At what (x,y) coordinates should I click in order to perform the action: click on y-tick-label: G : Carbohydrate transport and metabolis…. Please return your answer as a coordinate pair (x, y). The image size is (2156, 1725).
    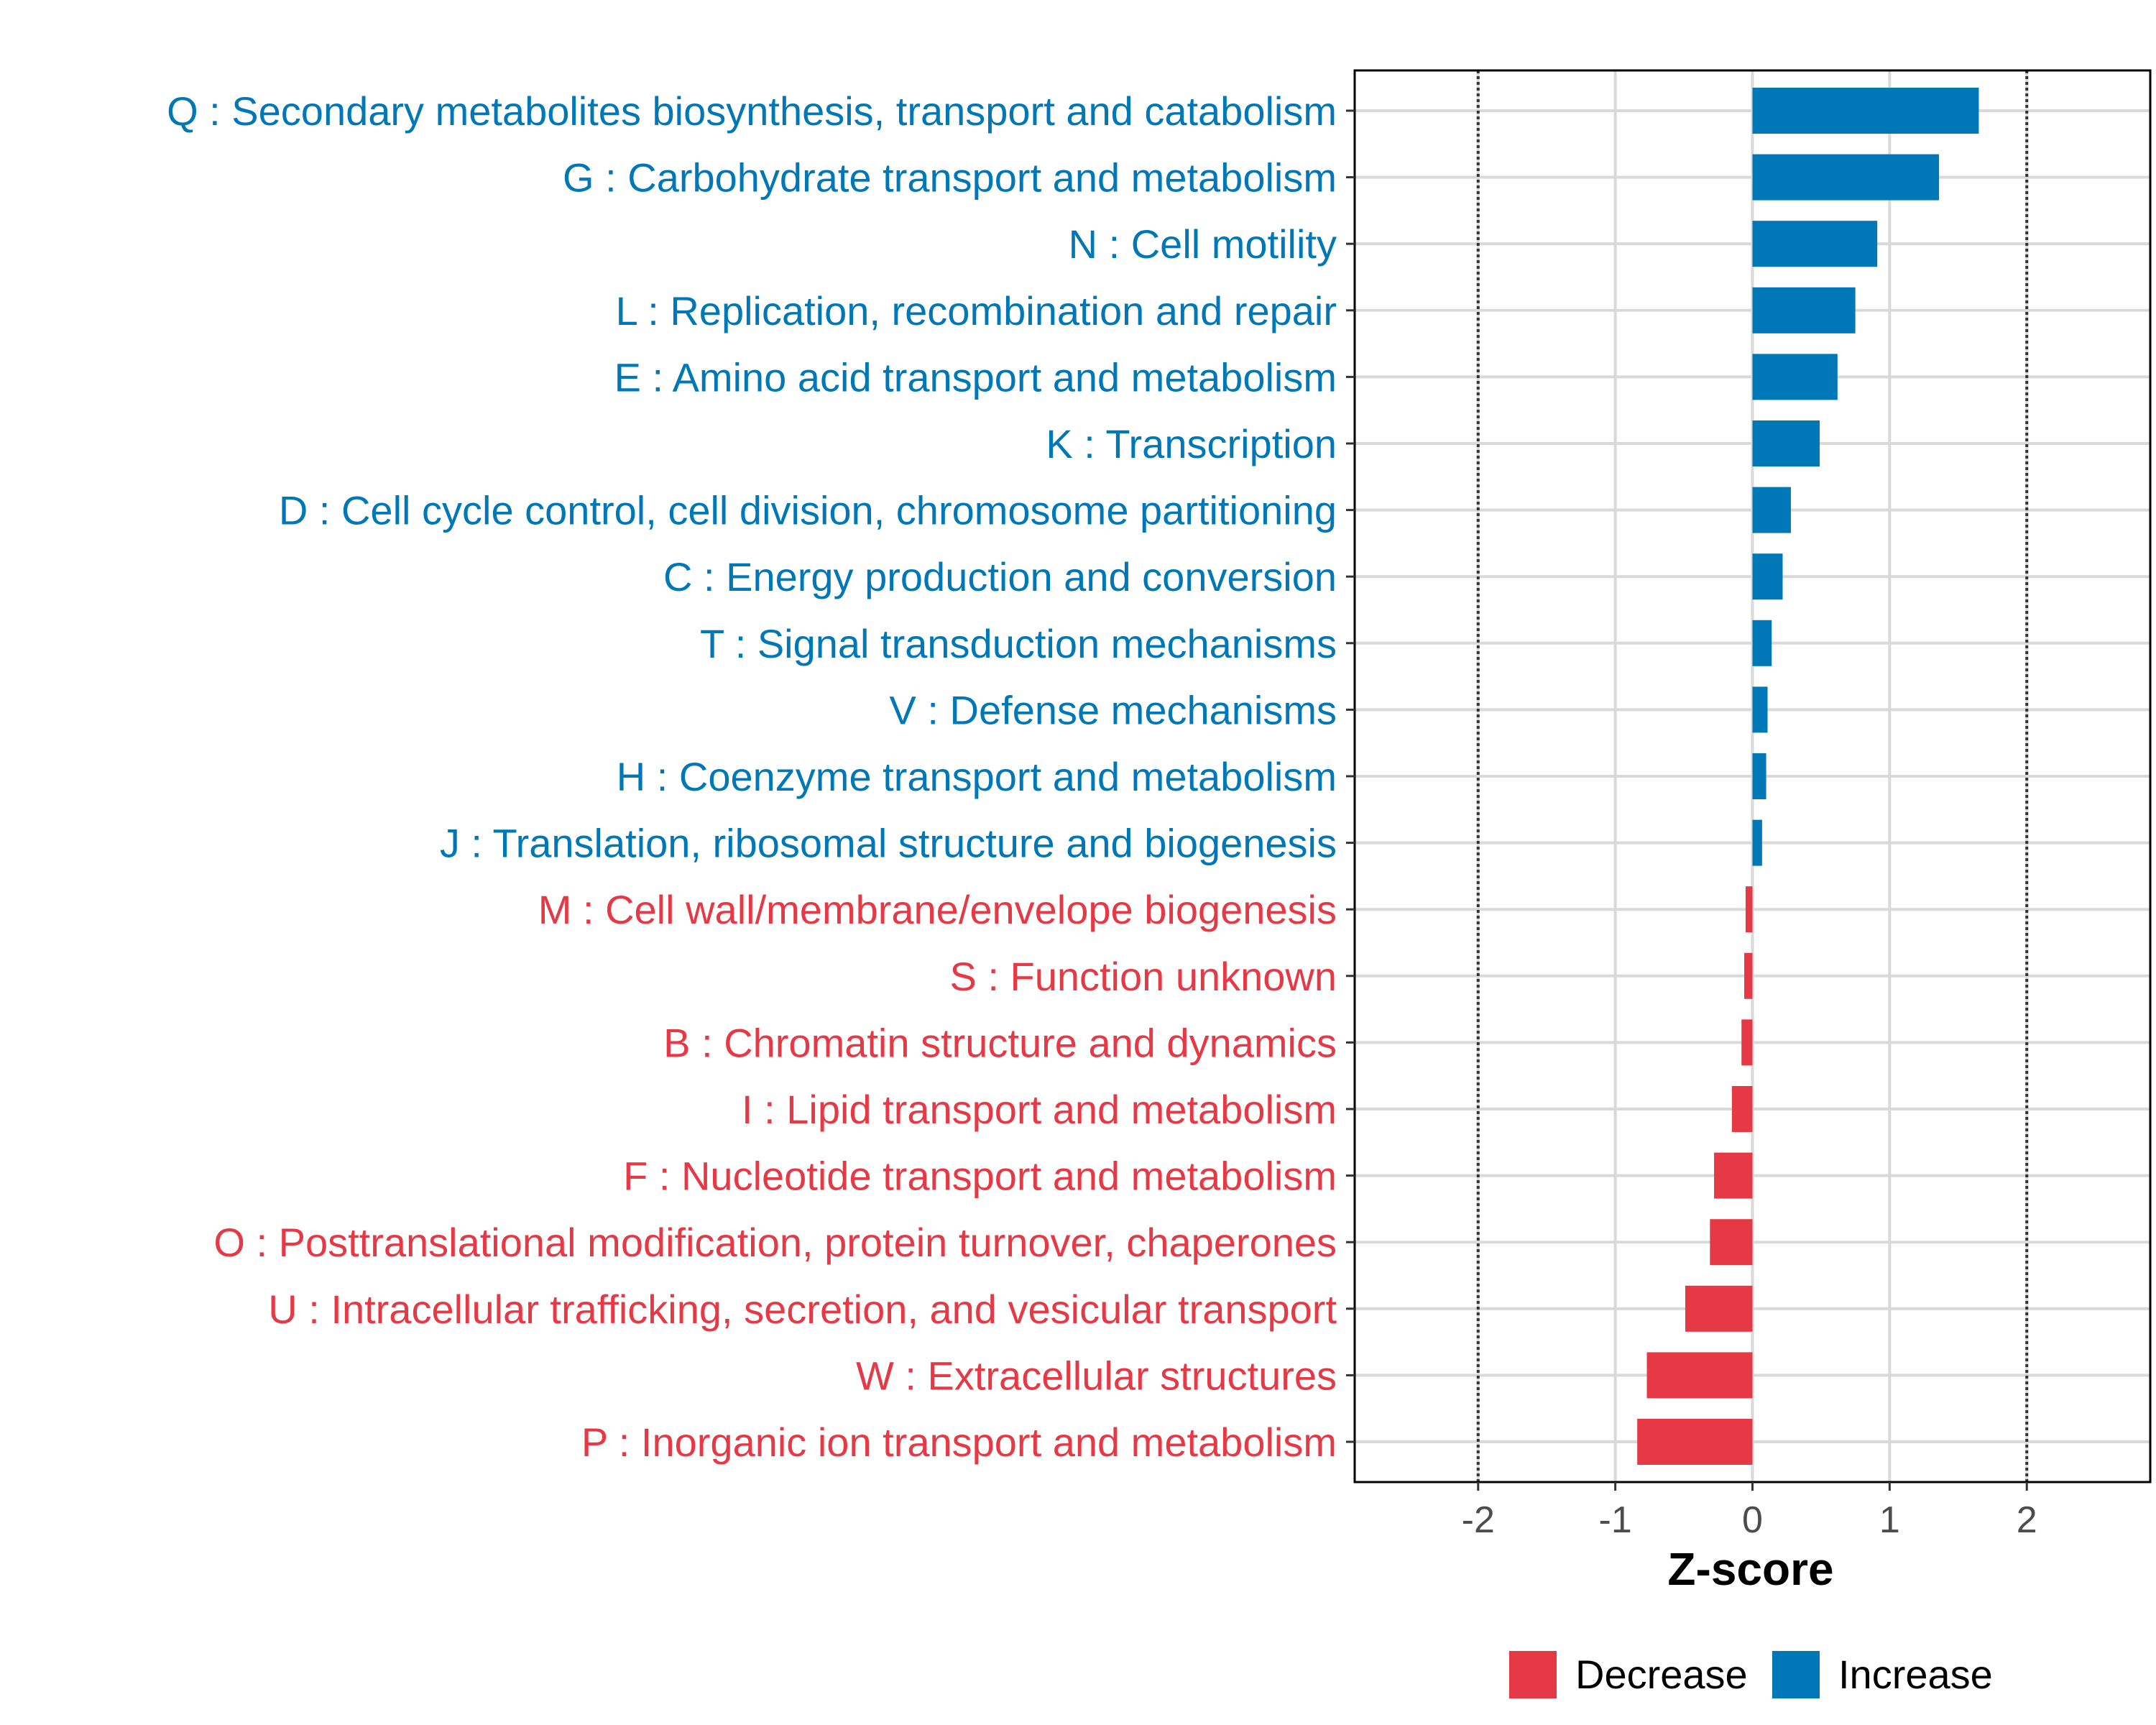
    Looking at the image, I should click on (950, 178).